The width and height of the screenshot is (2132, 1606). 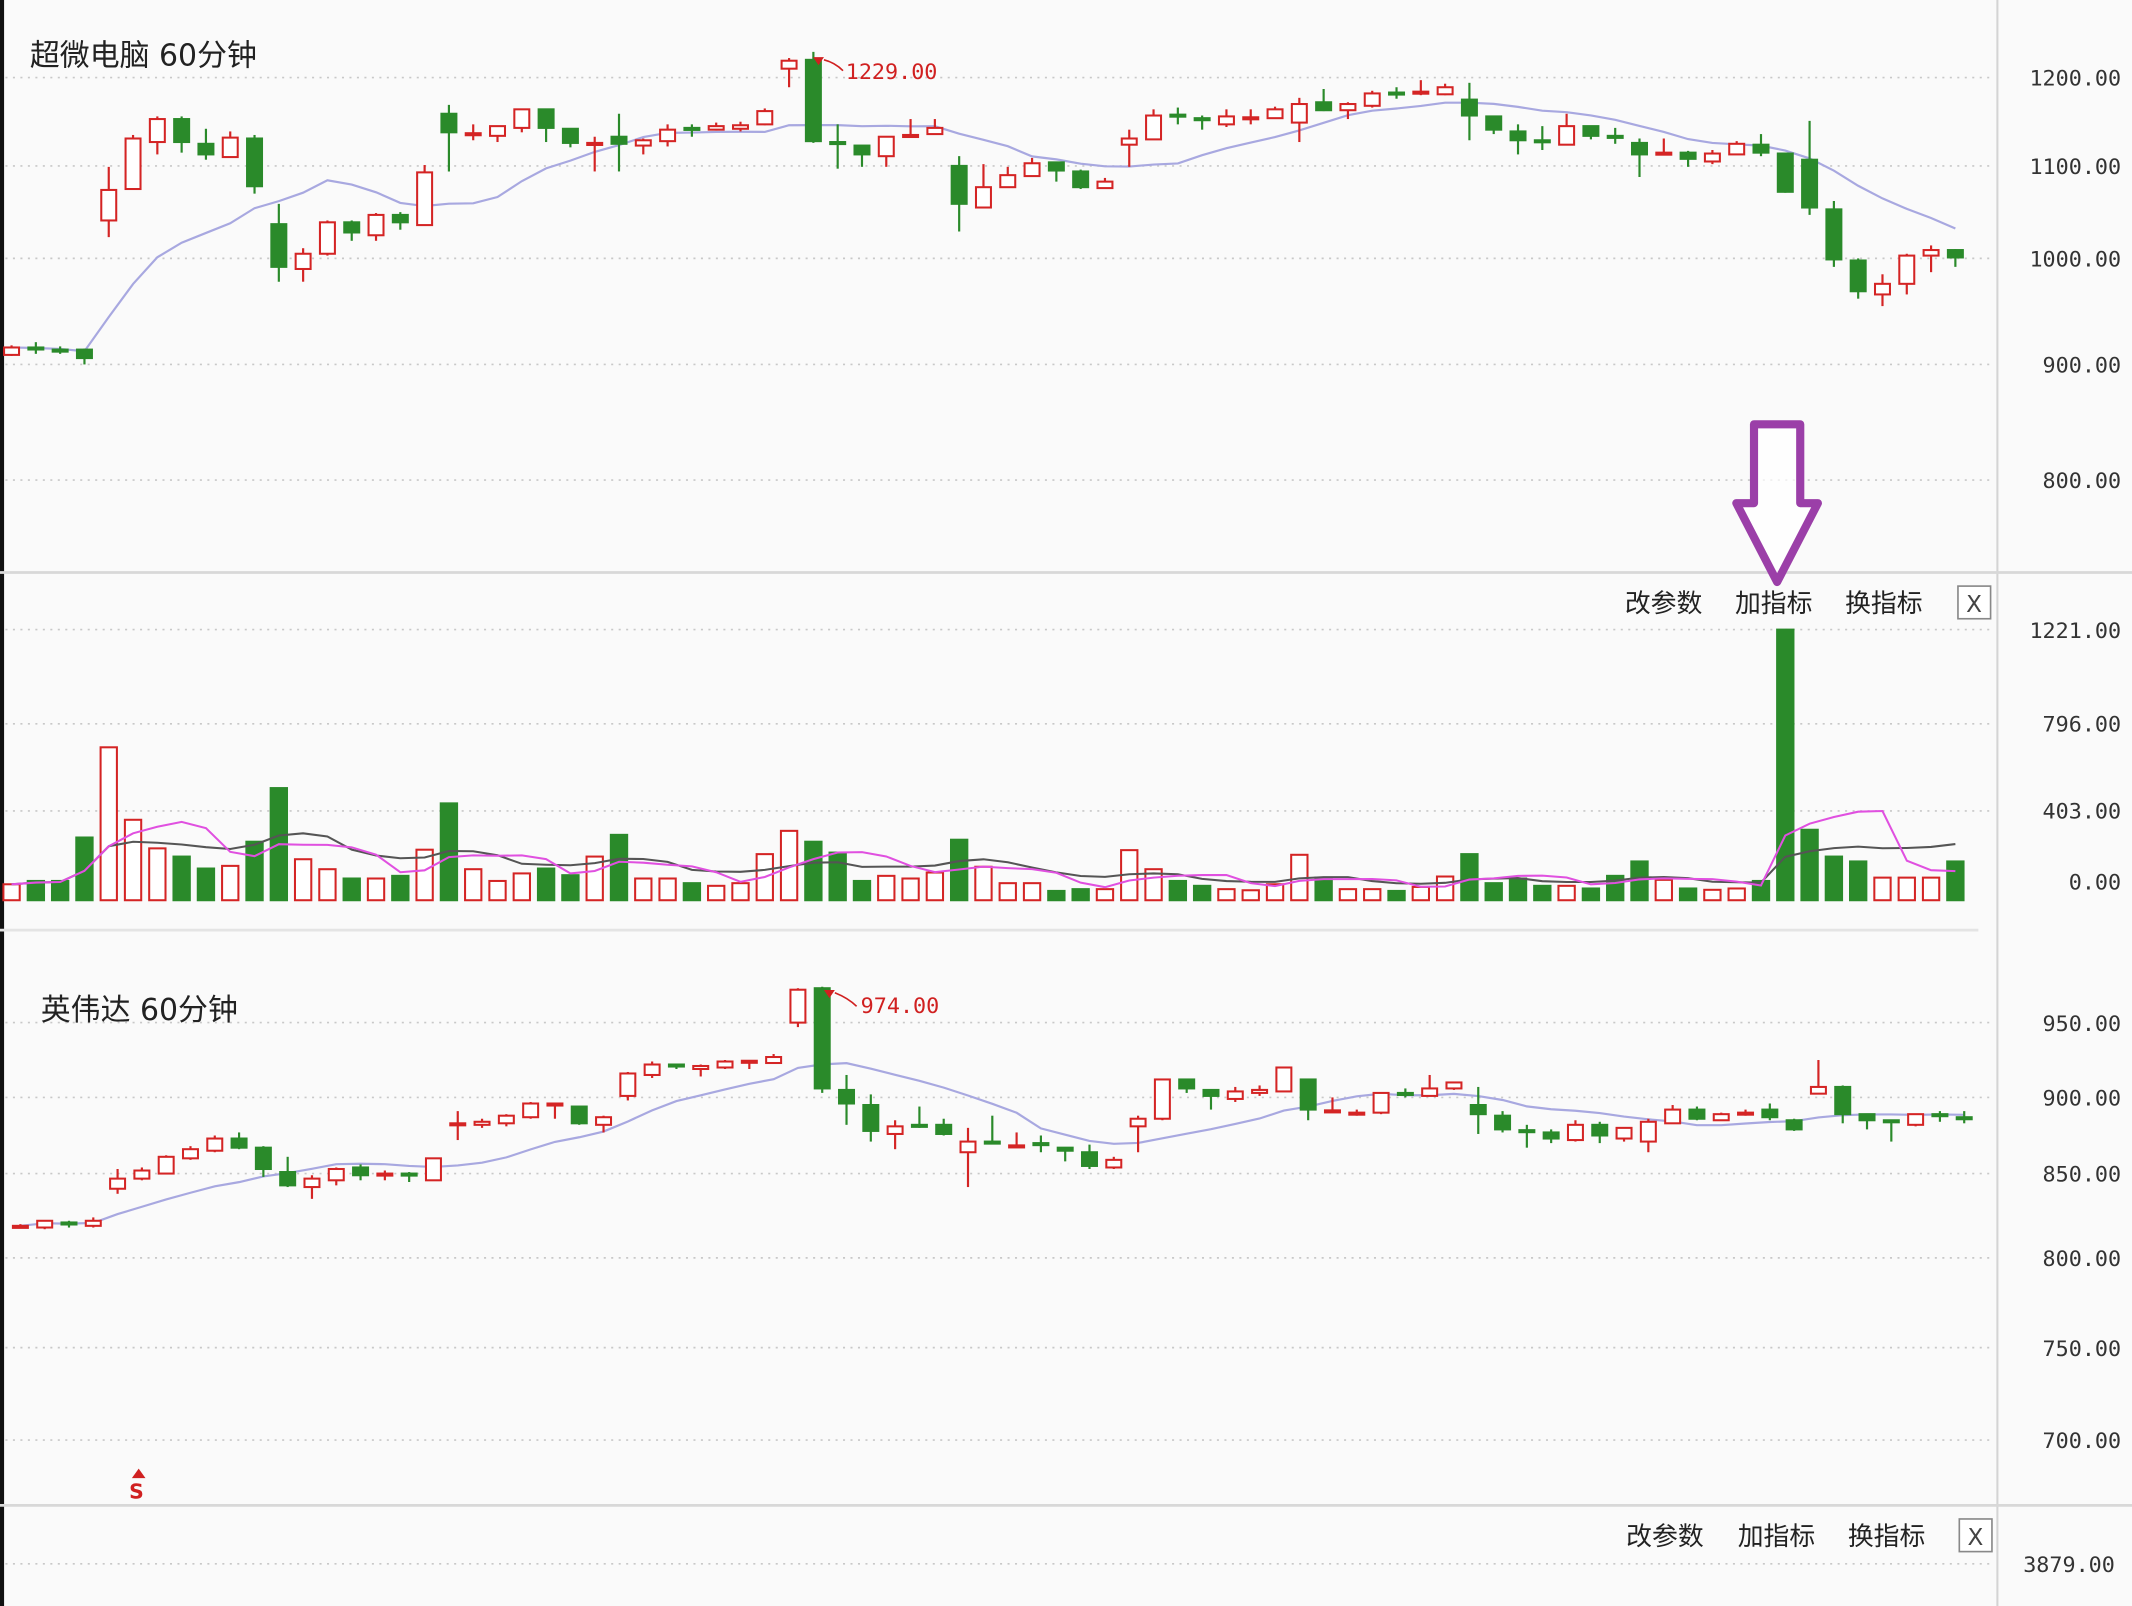 I want to click on switch-indicator-button: 换指标, so click(x=1886, y=1537).